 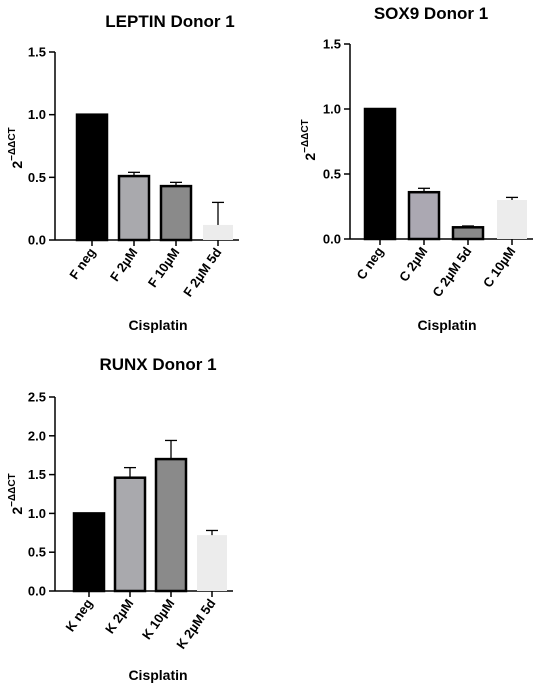 I want to click on x-tick-label: C neg, so click(x=369, y=263).